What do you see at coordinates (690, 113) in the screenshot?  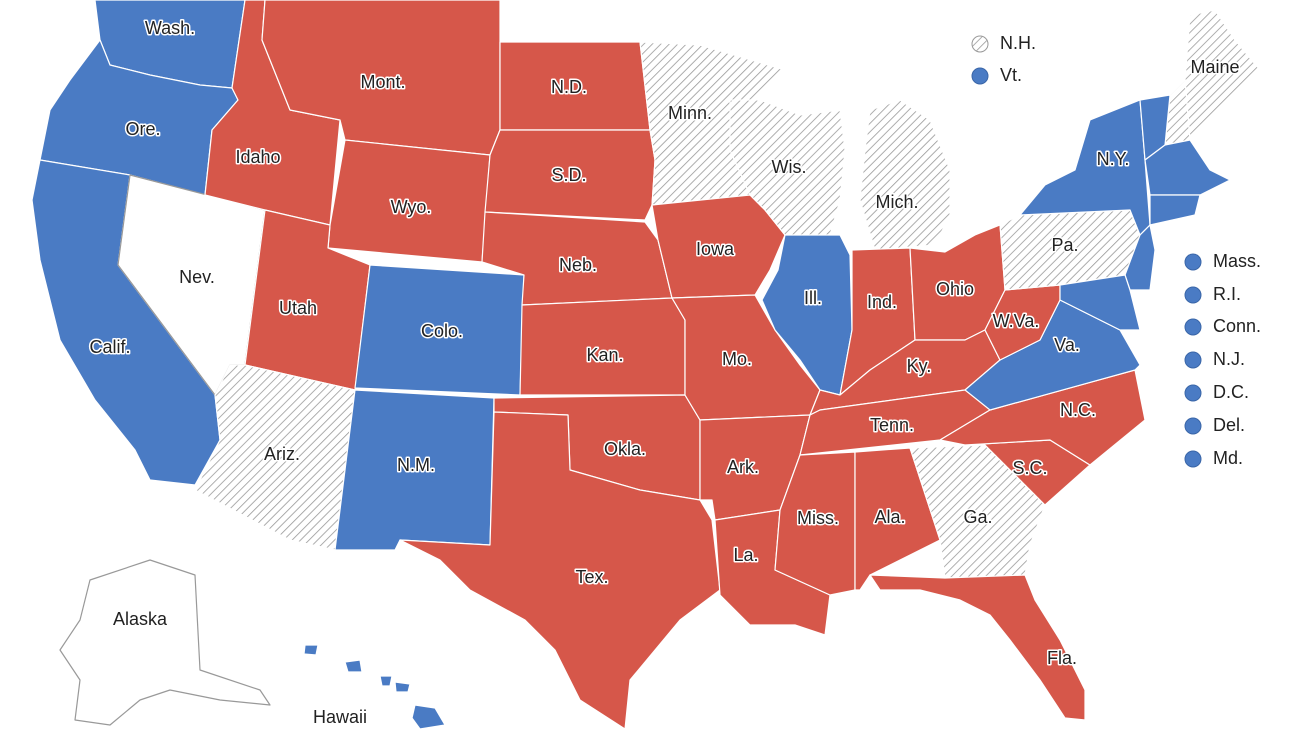 I see `state-label: Minn.` at bounding box center [690, 113].